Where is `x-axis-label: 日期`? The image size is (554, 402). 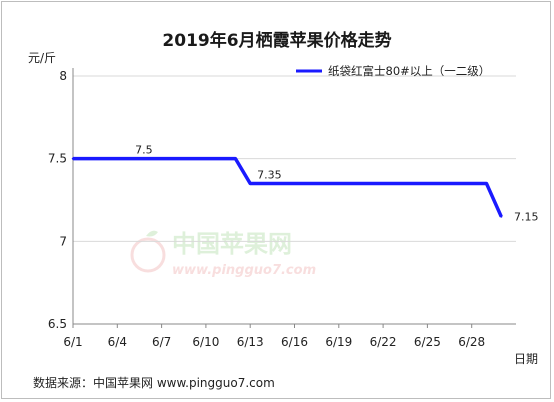 x-axis-label: 日期 is located at coordinates (526, 359).